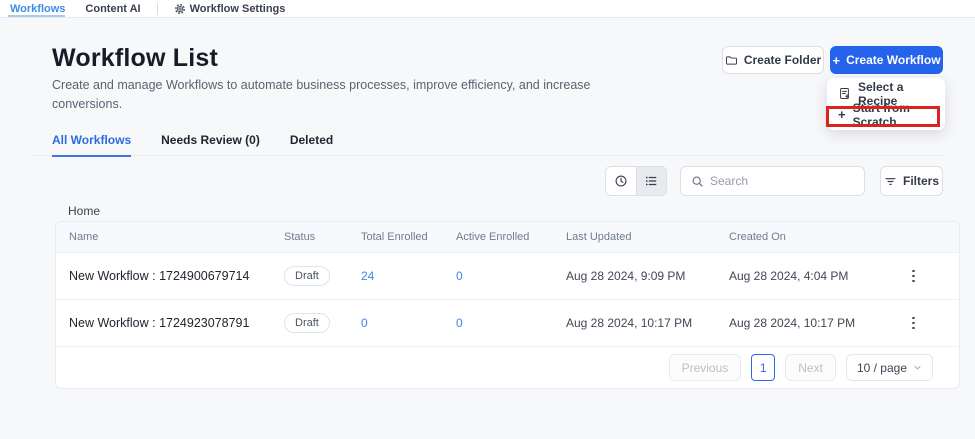 The width and height of the screenshot is (975, 439). I want to click on search-box, so click(772, 181).